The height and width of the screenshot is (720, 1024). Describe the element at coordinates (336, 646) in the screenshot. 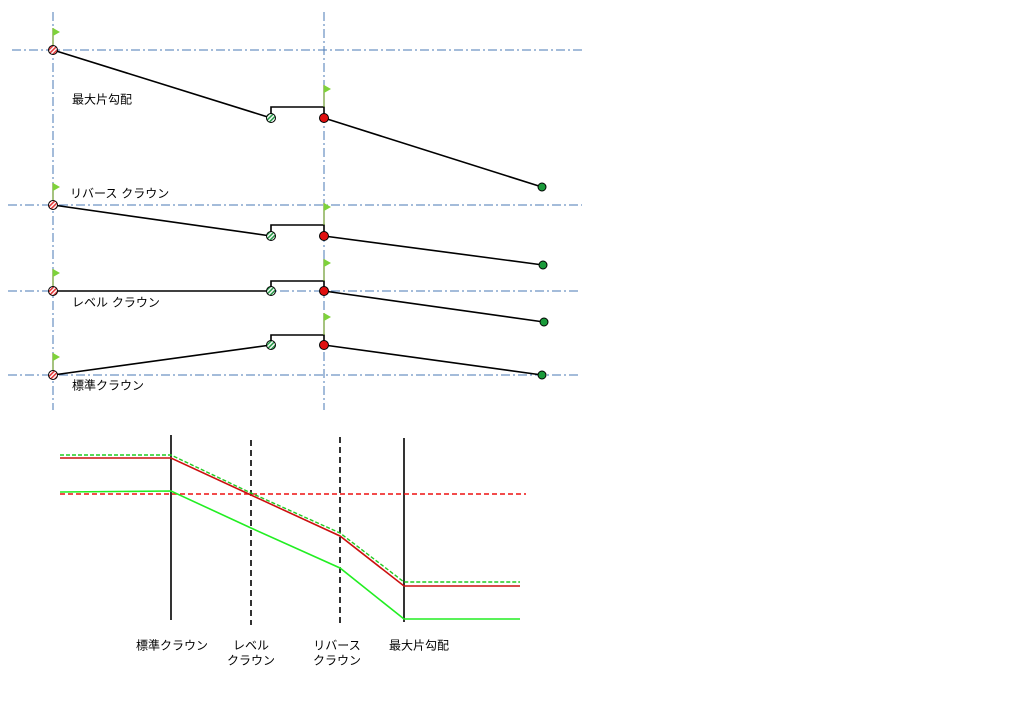

I see `transition-label: リバース` at that location.